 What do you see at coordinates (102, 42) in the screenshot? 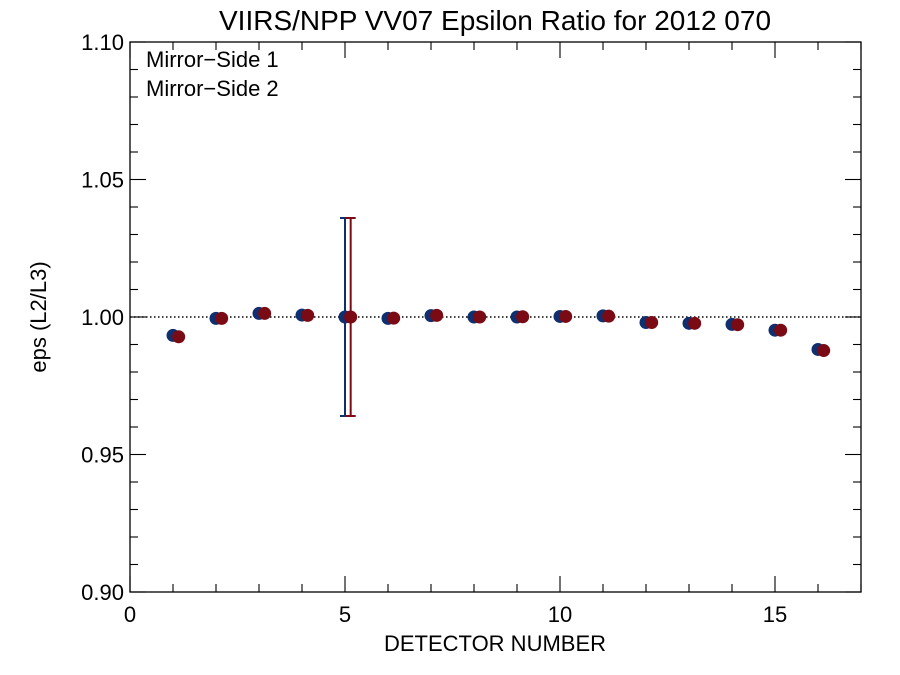
I see `y-tick-label: 1.10` at bounding box center [102, 42].